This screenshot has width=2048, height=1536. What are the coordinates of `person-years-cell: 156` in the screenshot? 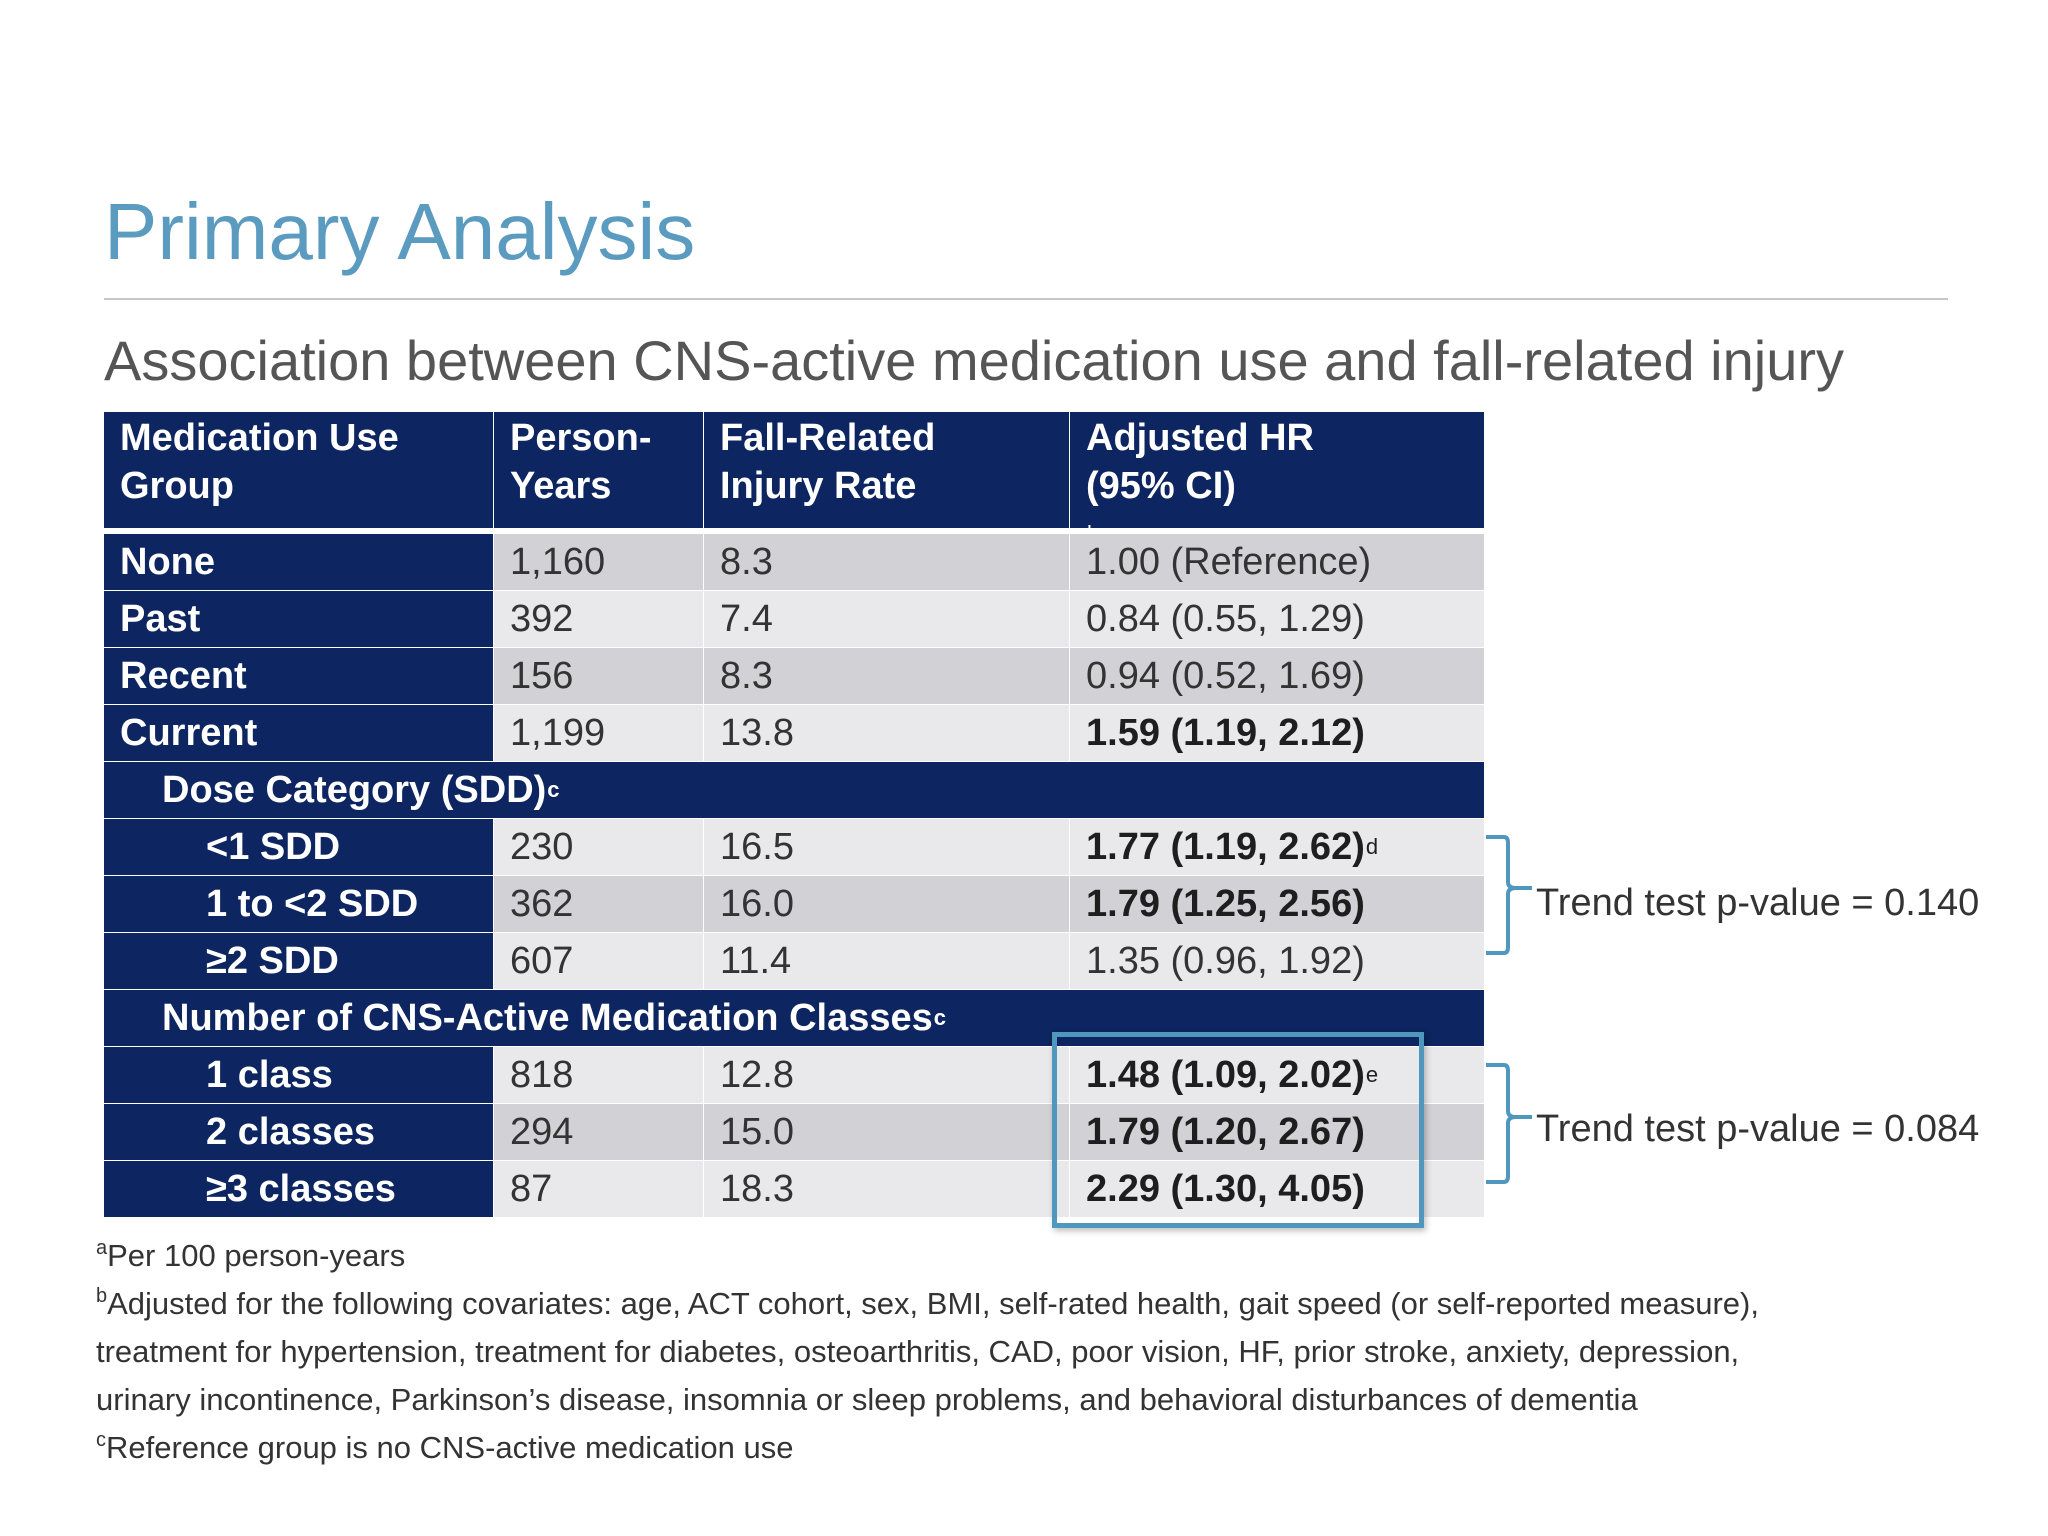 It's located at (598, 676).